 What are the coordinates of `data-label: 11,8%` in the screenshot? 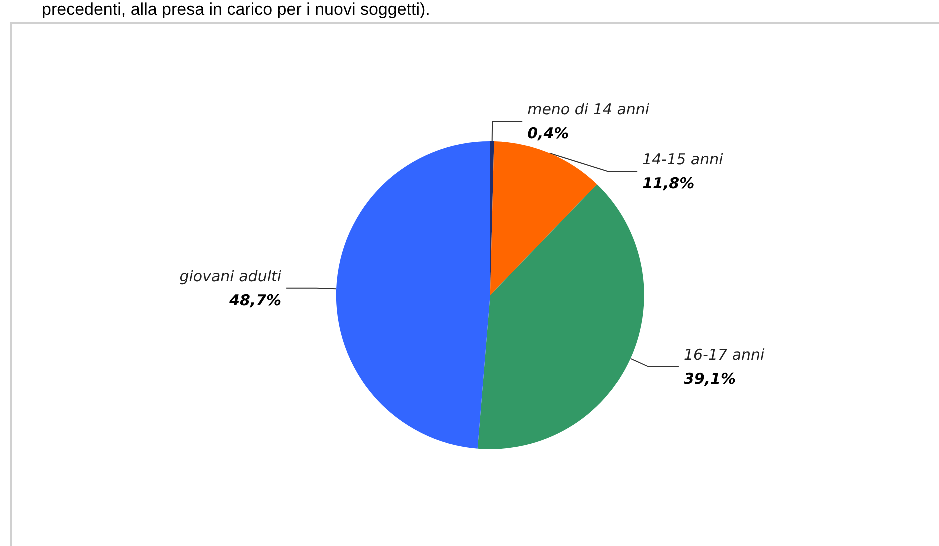 It's located at (668, 183).